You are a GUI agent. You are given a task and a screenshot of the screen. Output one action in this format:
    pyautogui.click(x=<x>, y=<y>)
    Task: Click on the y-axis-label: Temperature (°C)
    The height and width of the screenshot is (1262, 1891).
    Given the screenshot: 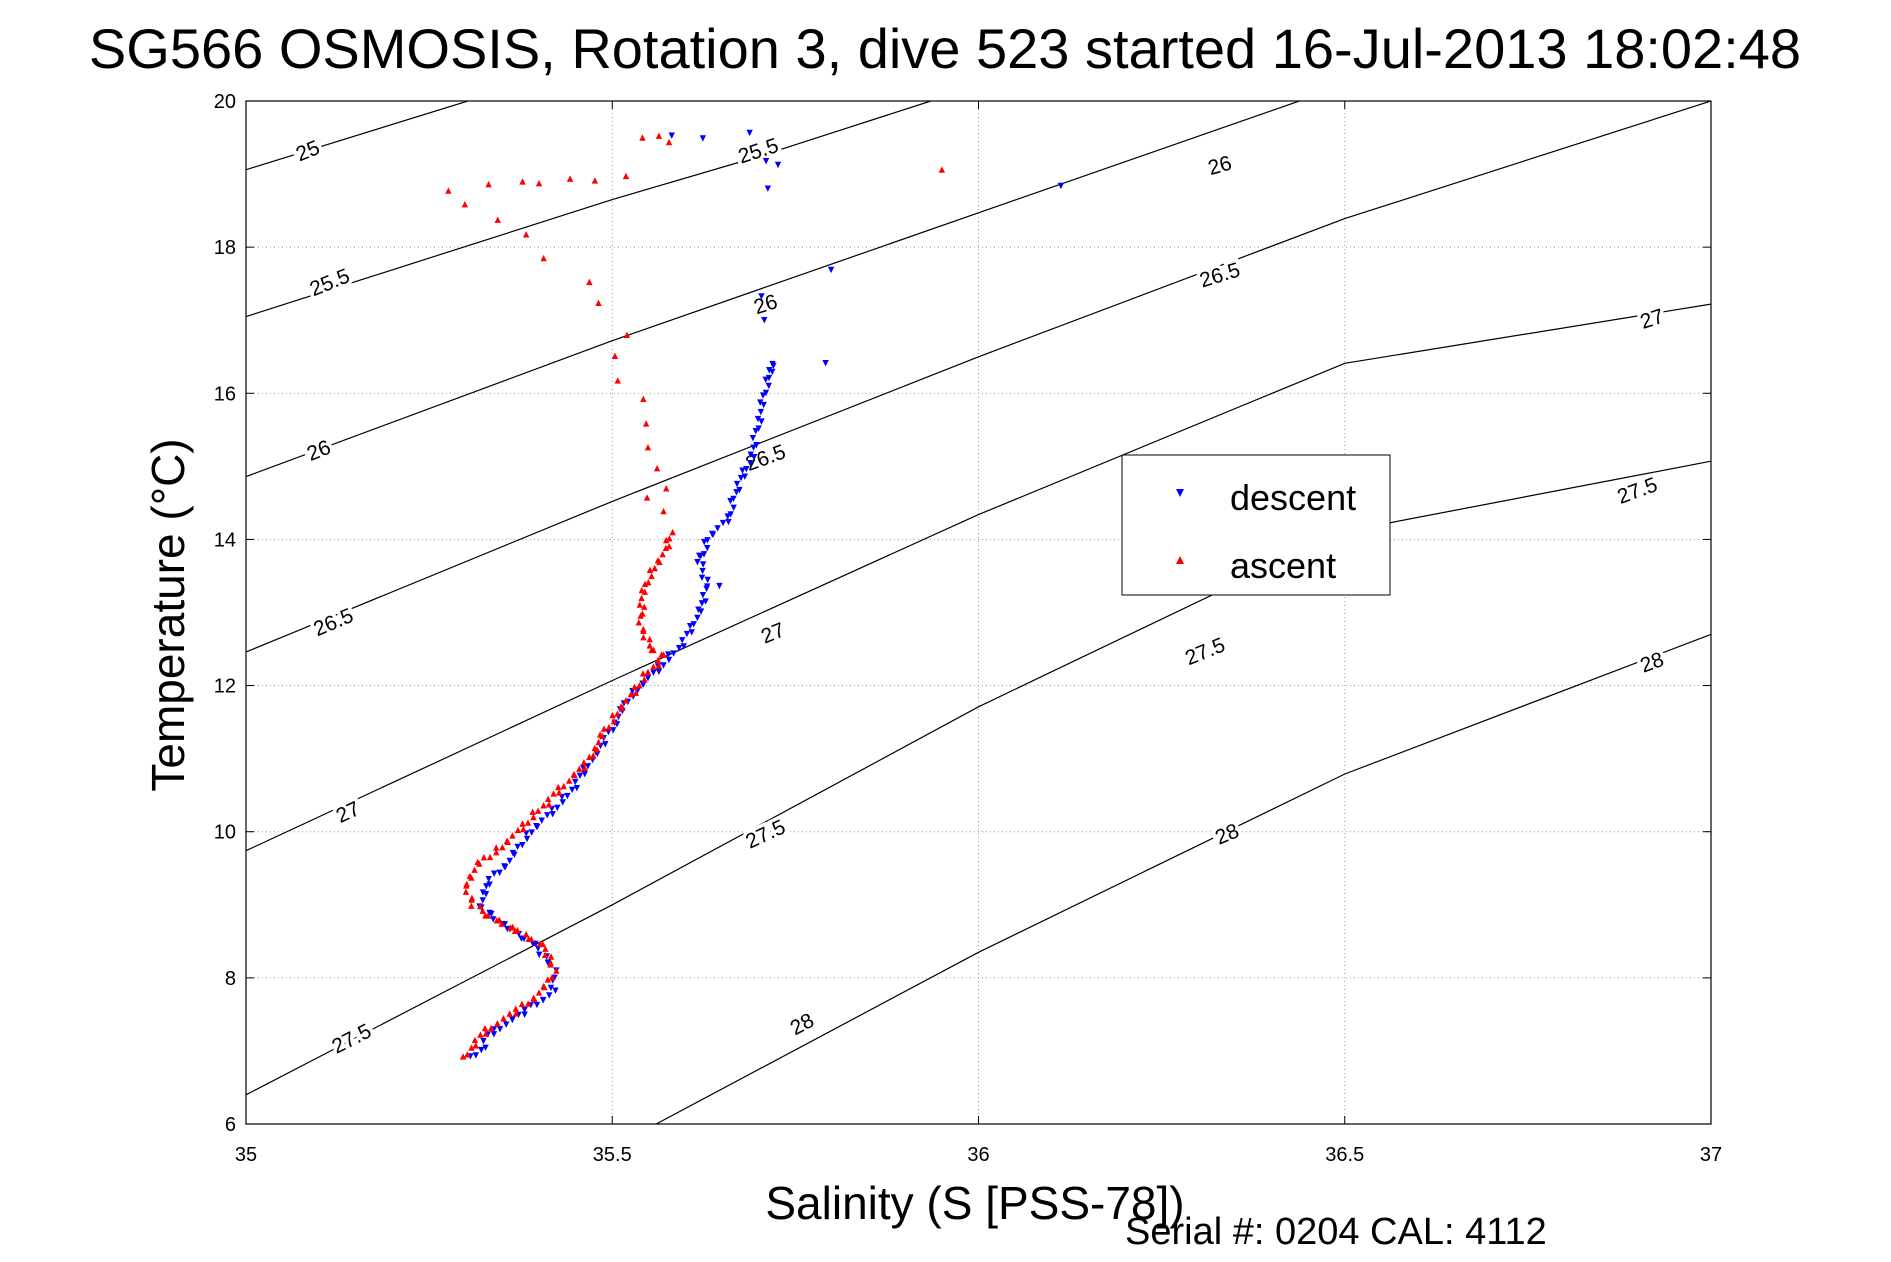 What is the action you would take?
    pyautogui.click(x=168, y=614)
    